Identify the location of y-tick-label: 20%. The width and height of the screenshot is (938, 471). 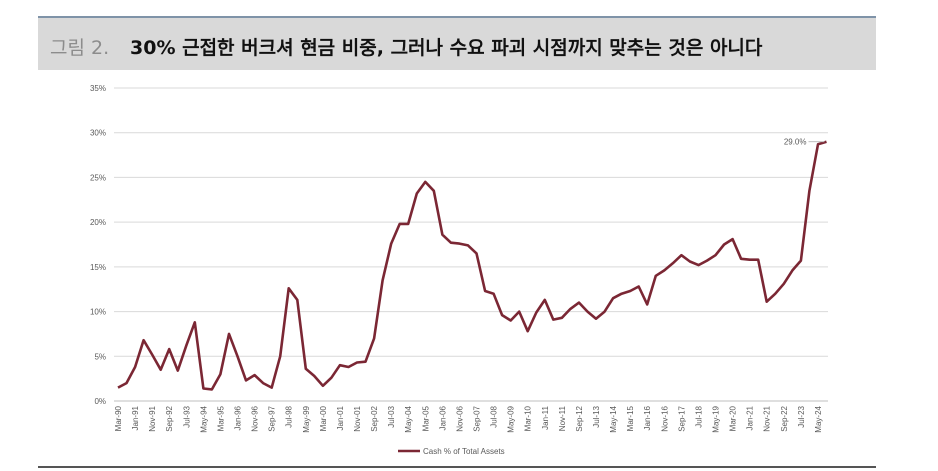
(98, 222).